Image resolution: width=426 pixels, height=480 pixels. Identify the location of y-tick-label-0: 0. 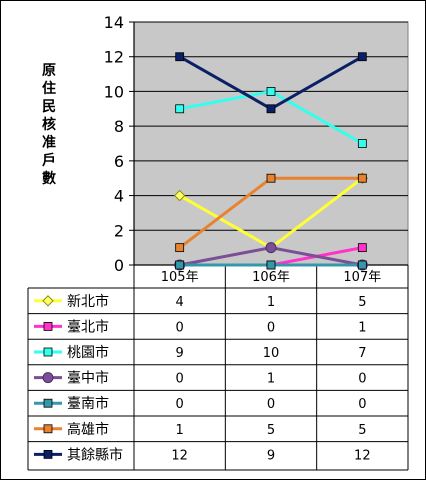
(119, 265).